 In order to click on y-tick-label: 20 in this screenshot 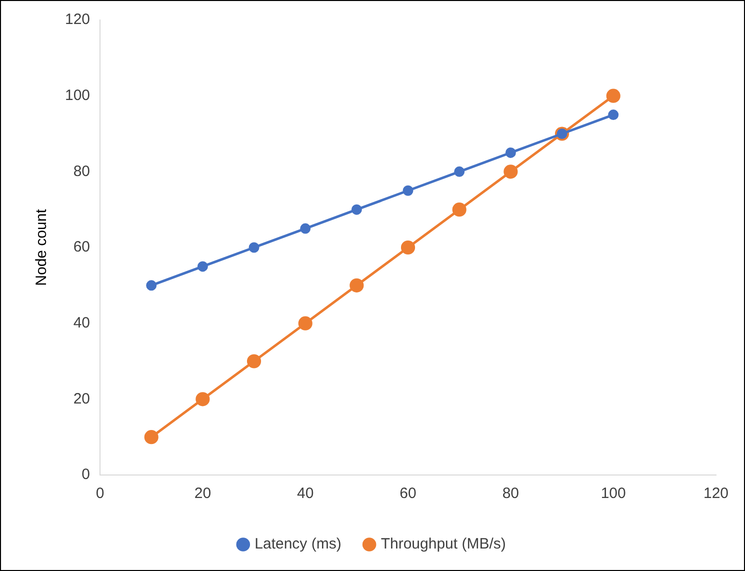, I will do `click(81, 399)`.